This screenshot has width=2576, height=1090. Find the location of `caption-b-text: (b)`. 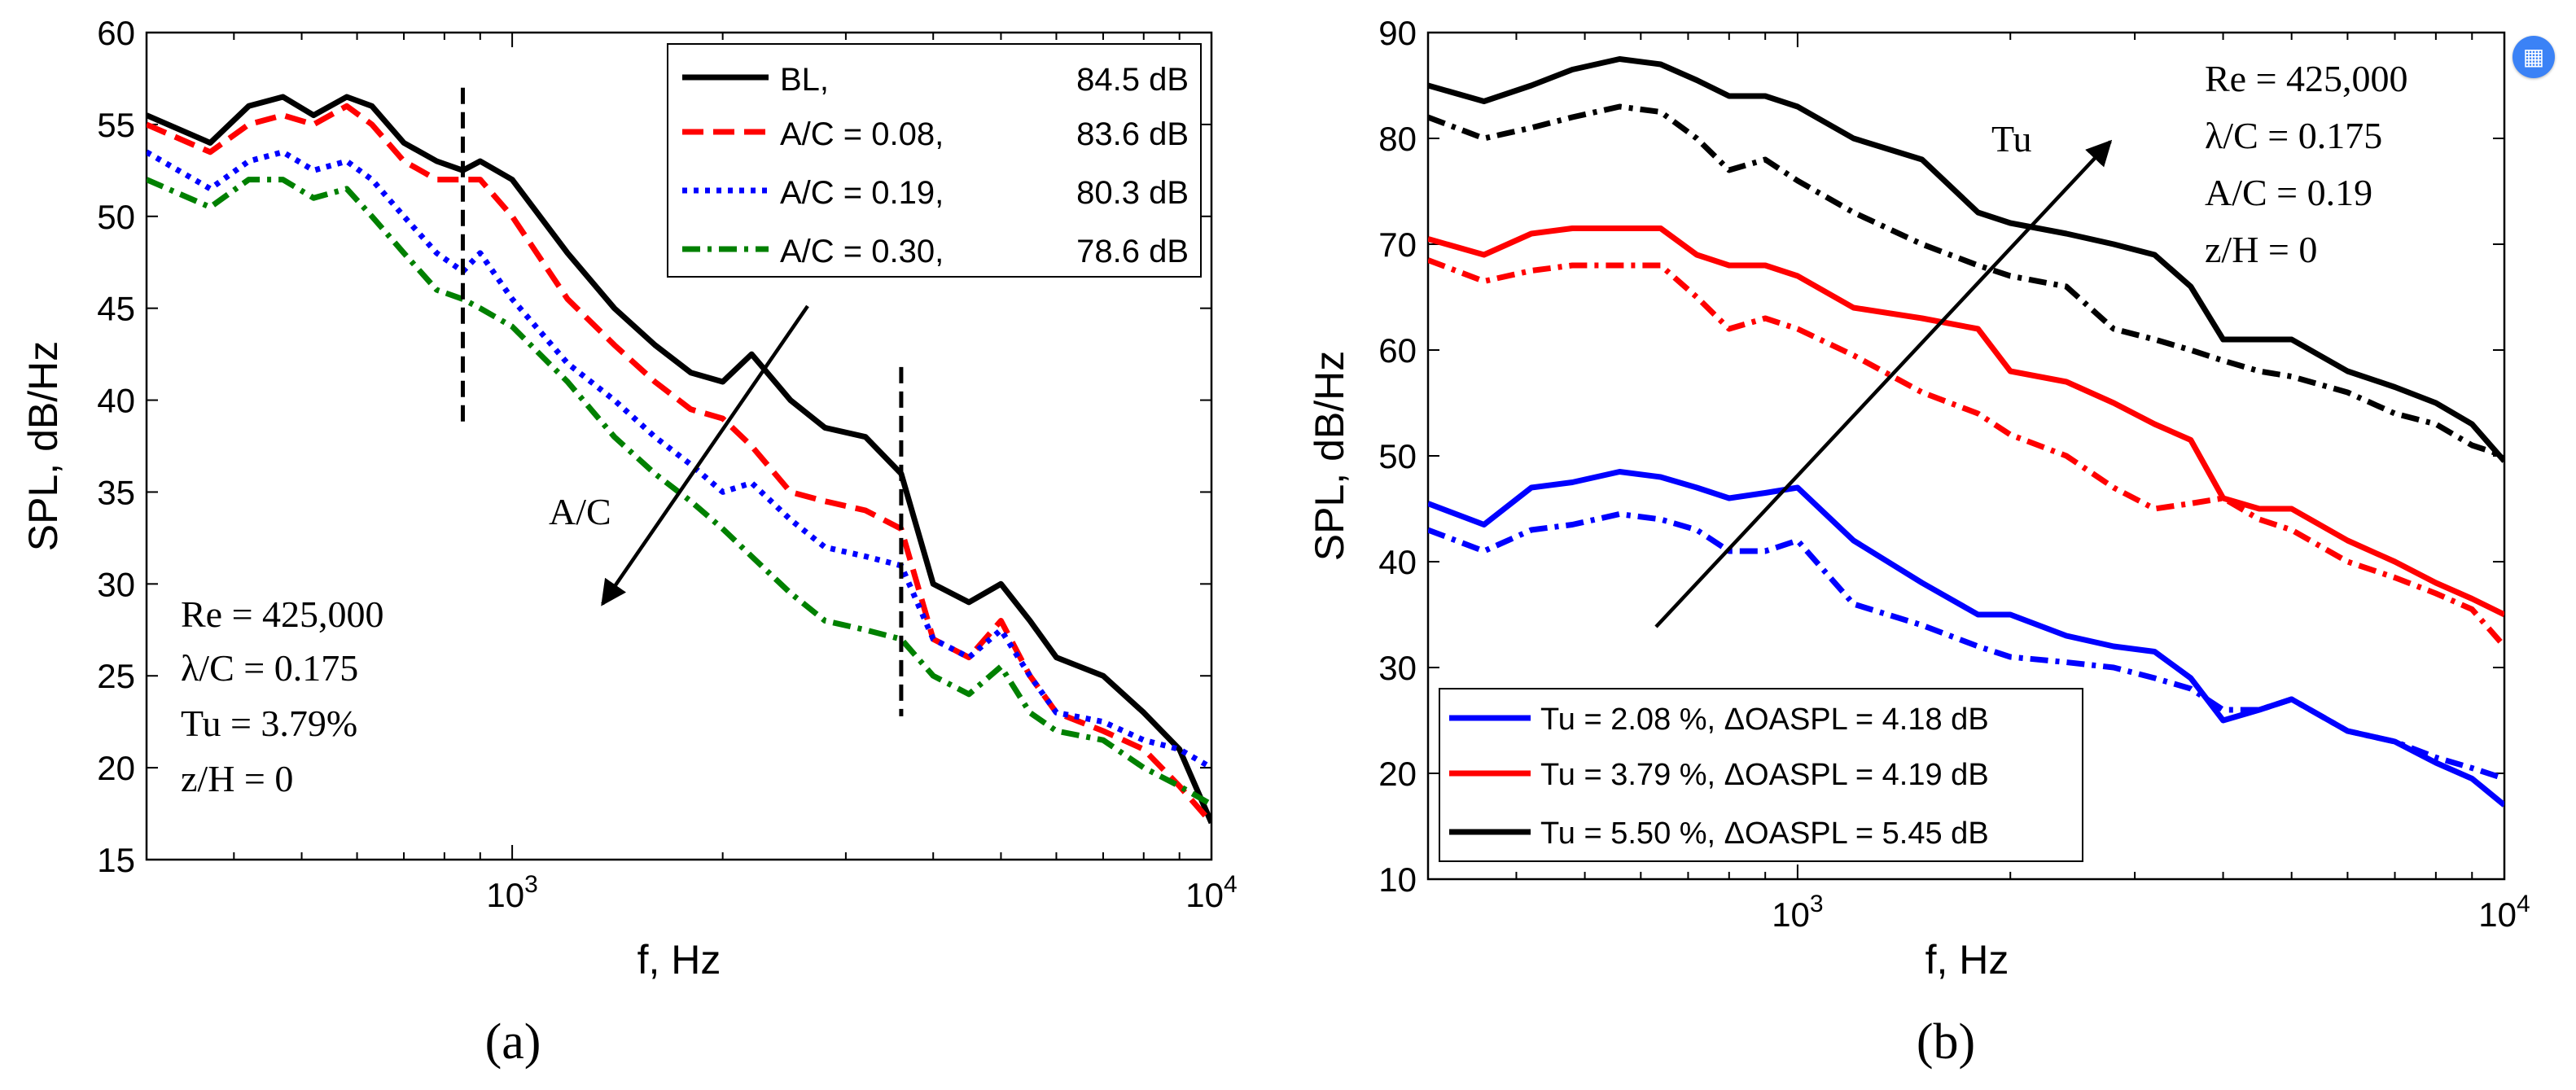

caption-b-text: (b) is located at coordinates (1946, 1042).